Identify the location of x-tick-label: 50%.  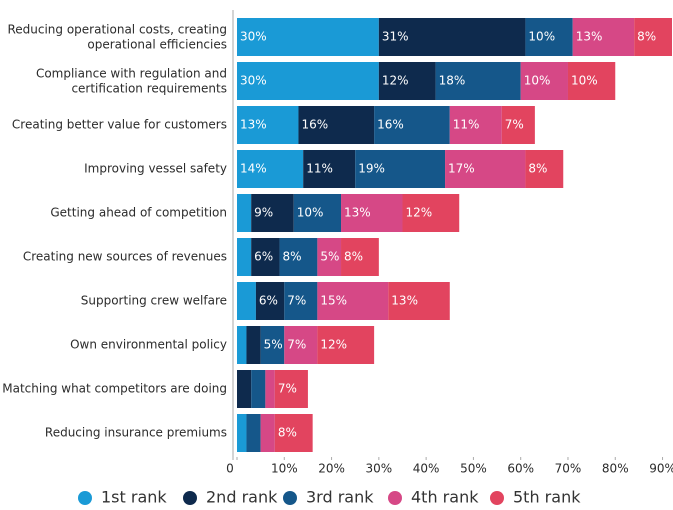
(473, 469).